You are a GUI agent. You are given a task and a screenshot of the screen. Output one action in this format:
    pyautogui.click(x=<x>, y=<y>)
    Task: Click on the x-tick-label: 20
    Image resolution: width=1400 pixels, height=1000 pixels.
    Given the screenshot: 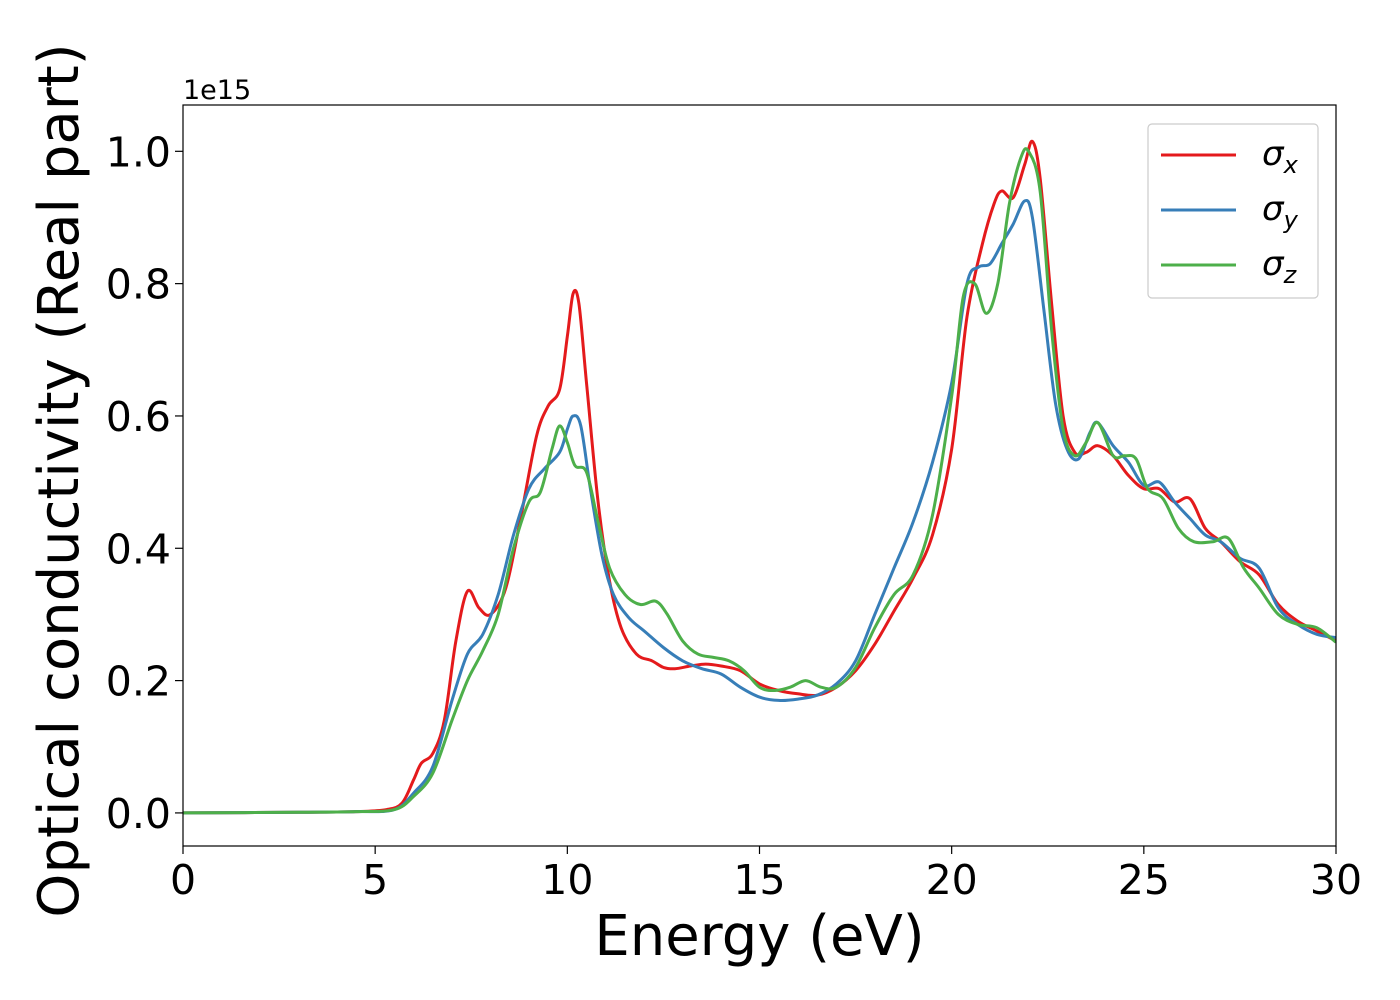 What is the action you would take?
    pyautogui.click(x=952, y=880)
    